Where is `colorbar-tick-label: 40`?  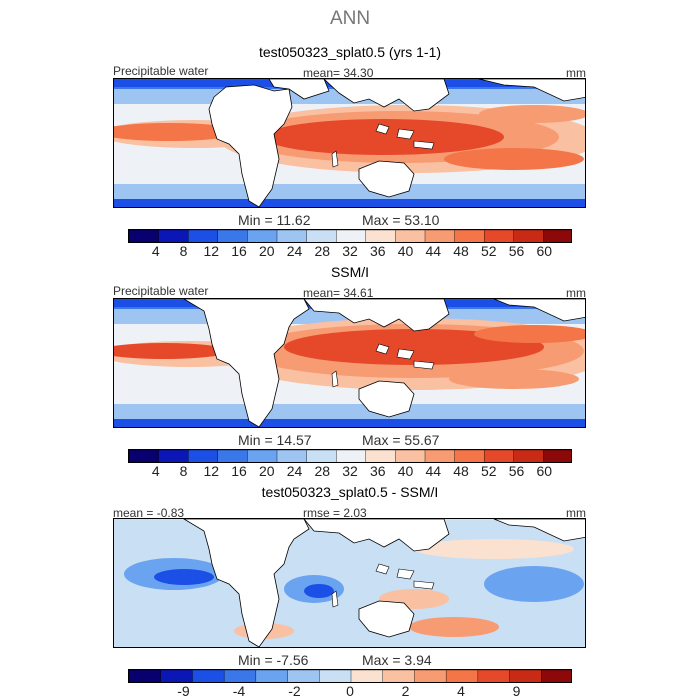 colorbar-tick-label: 40 is located at coordinates (405, 471).